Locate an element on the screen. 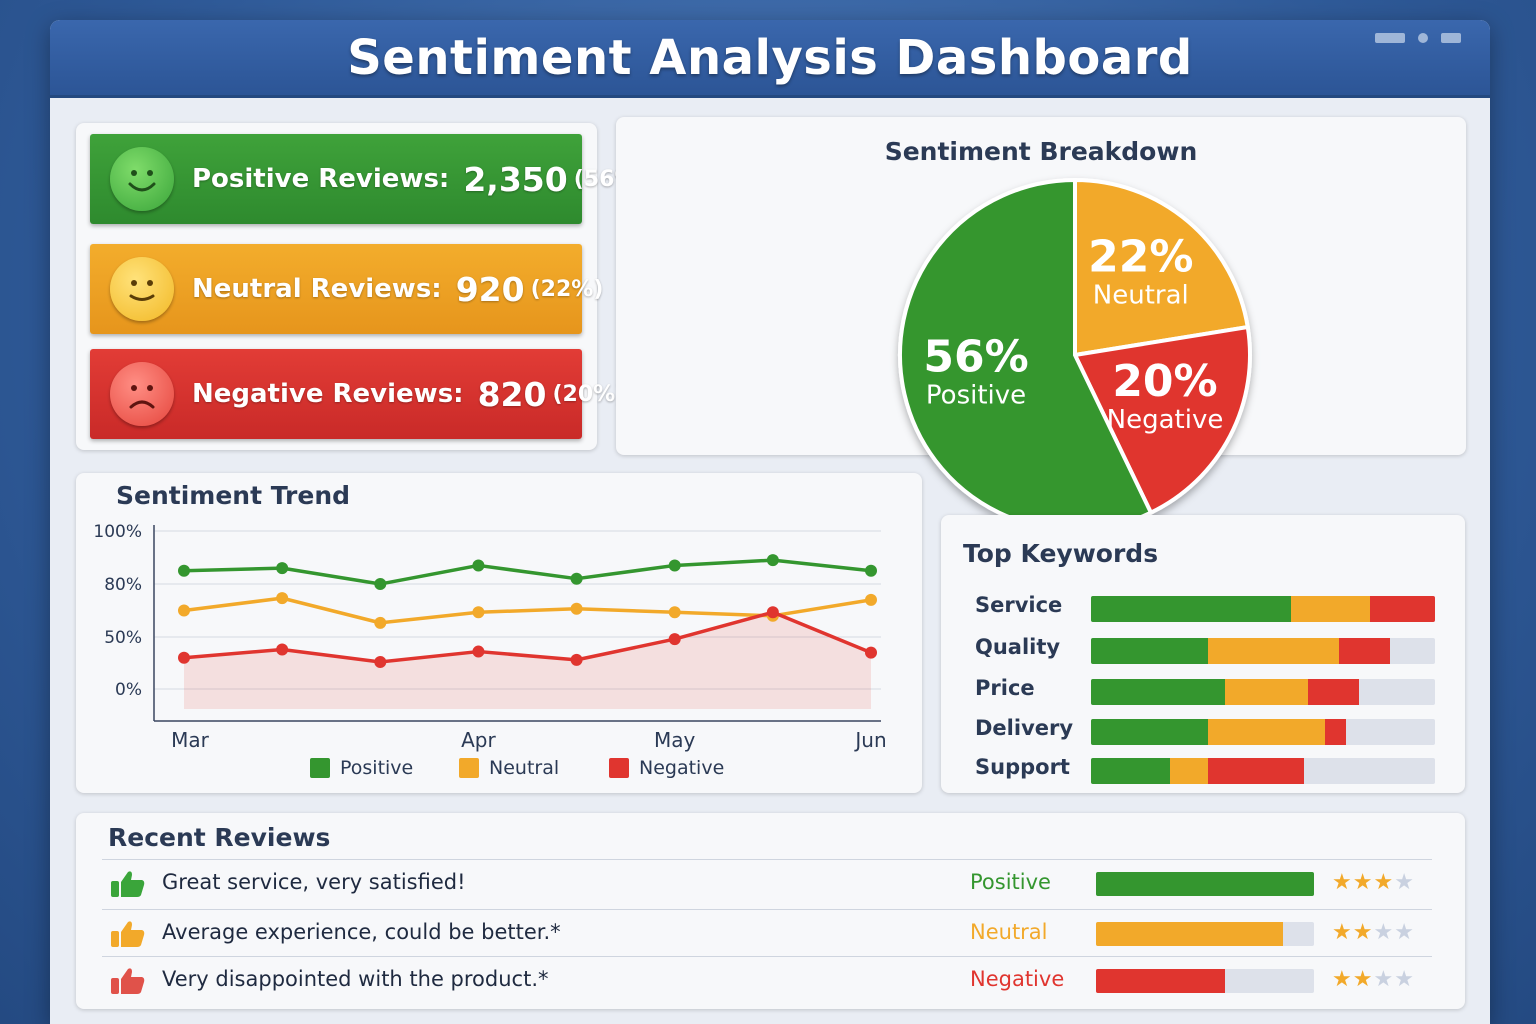 The image size is (1536, 1024). positive-stat-card: Positive Reviews: 2,350 (56%) is located at coordinates (368, 179).